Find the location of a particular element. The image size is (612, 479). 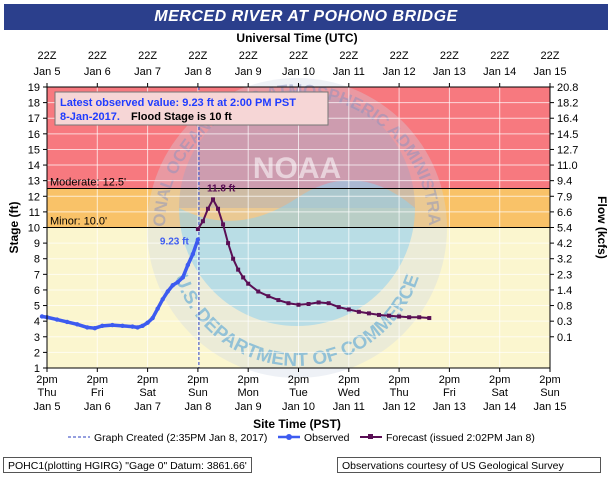

x-bottom-tick-date: Jan 9 is located at coordinates (248, 407).